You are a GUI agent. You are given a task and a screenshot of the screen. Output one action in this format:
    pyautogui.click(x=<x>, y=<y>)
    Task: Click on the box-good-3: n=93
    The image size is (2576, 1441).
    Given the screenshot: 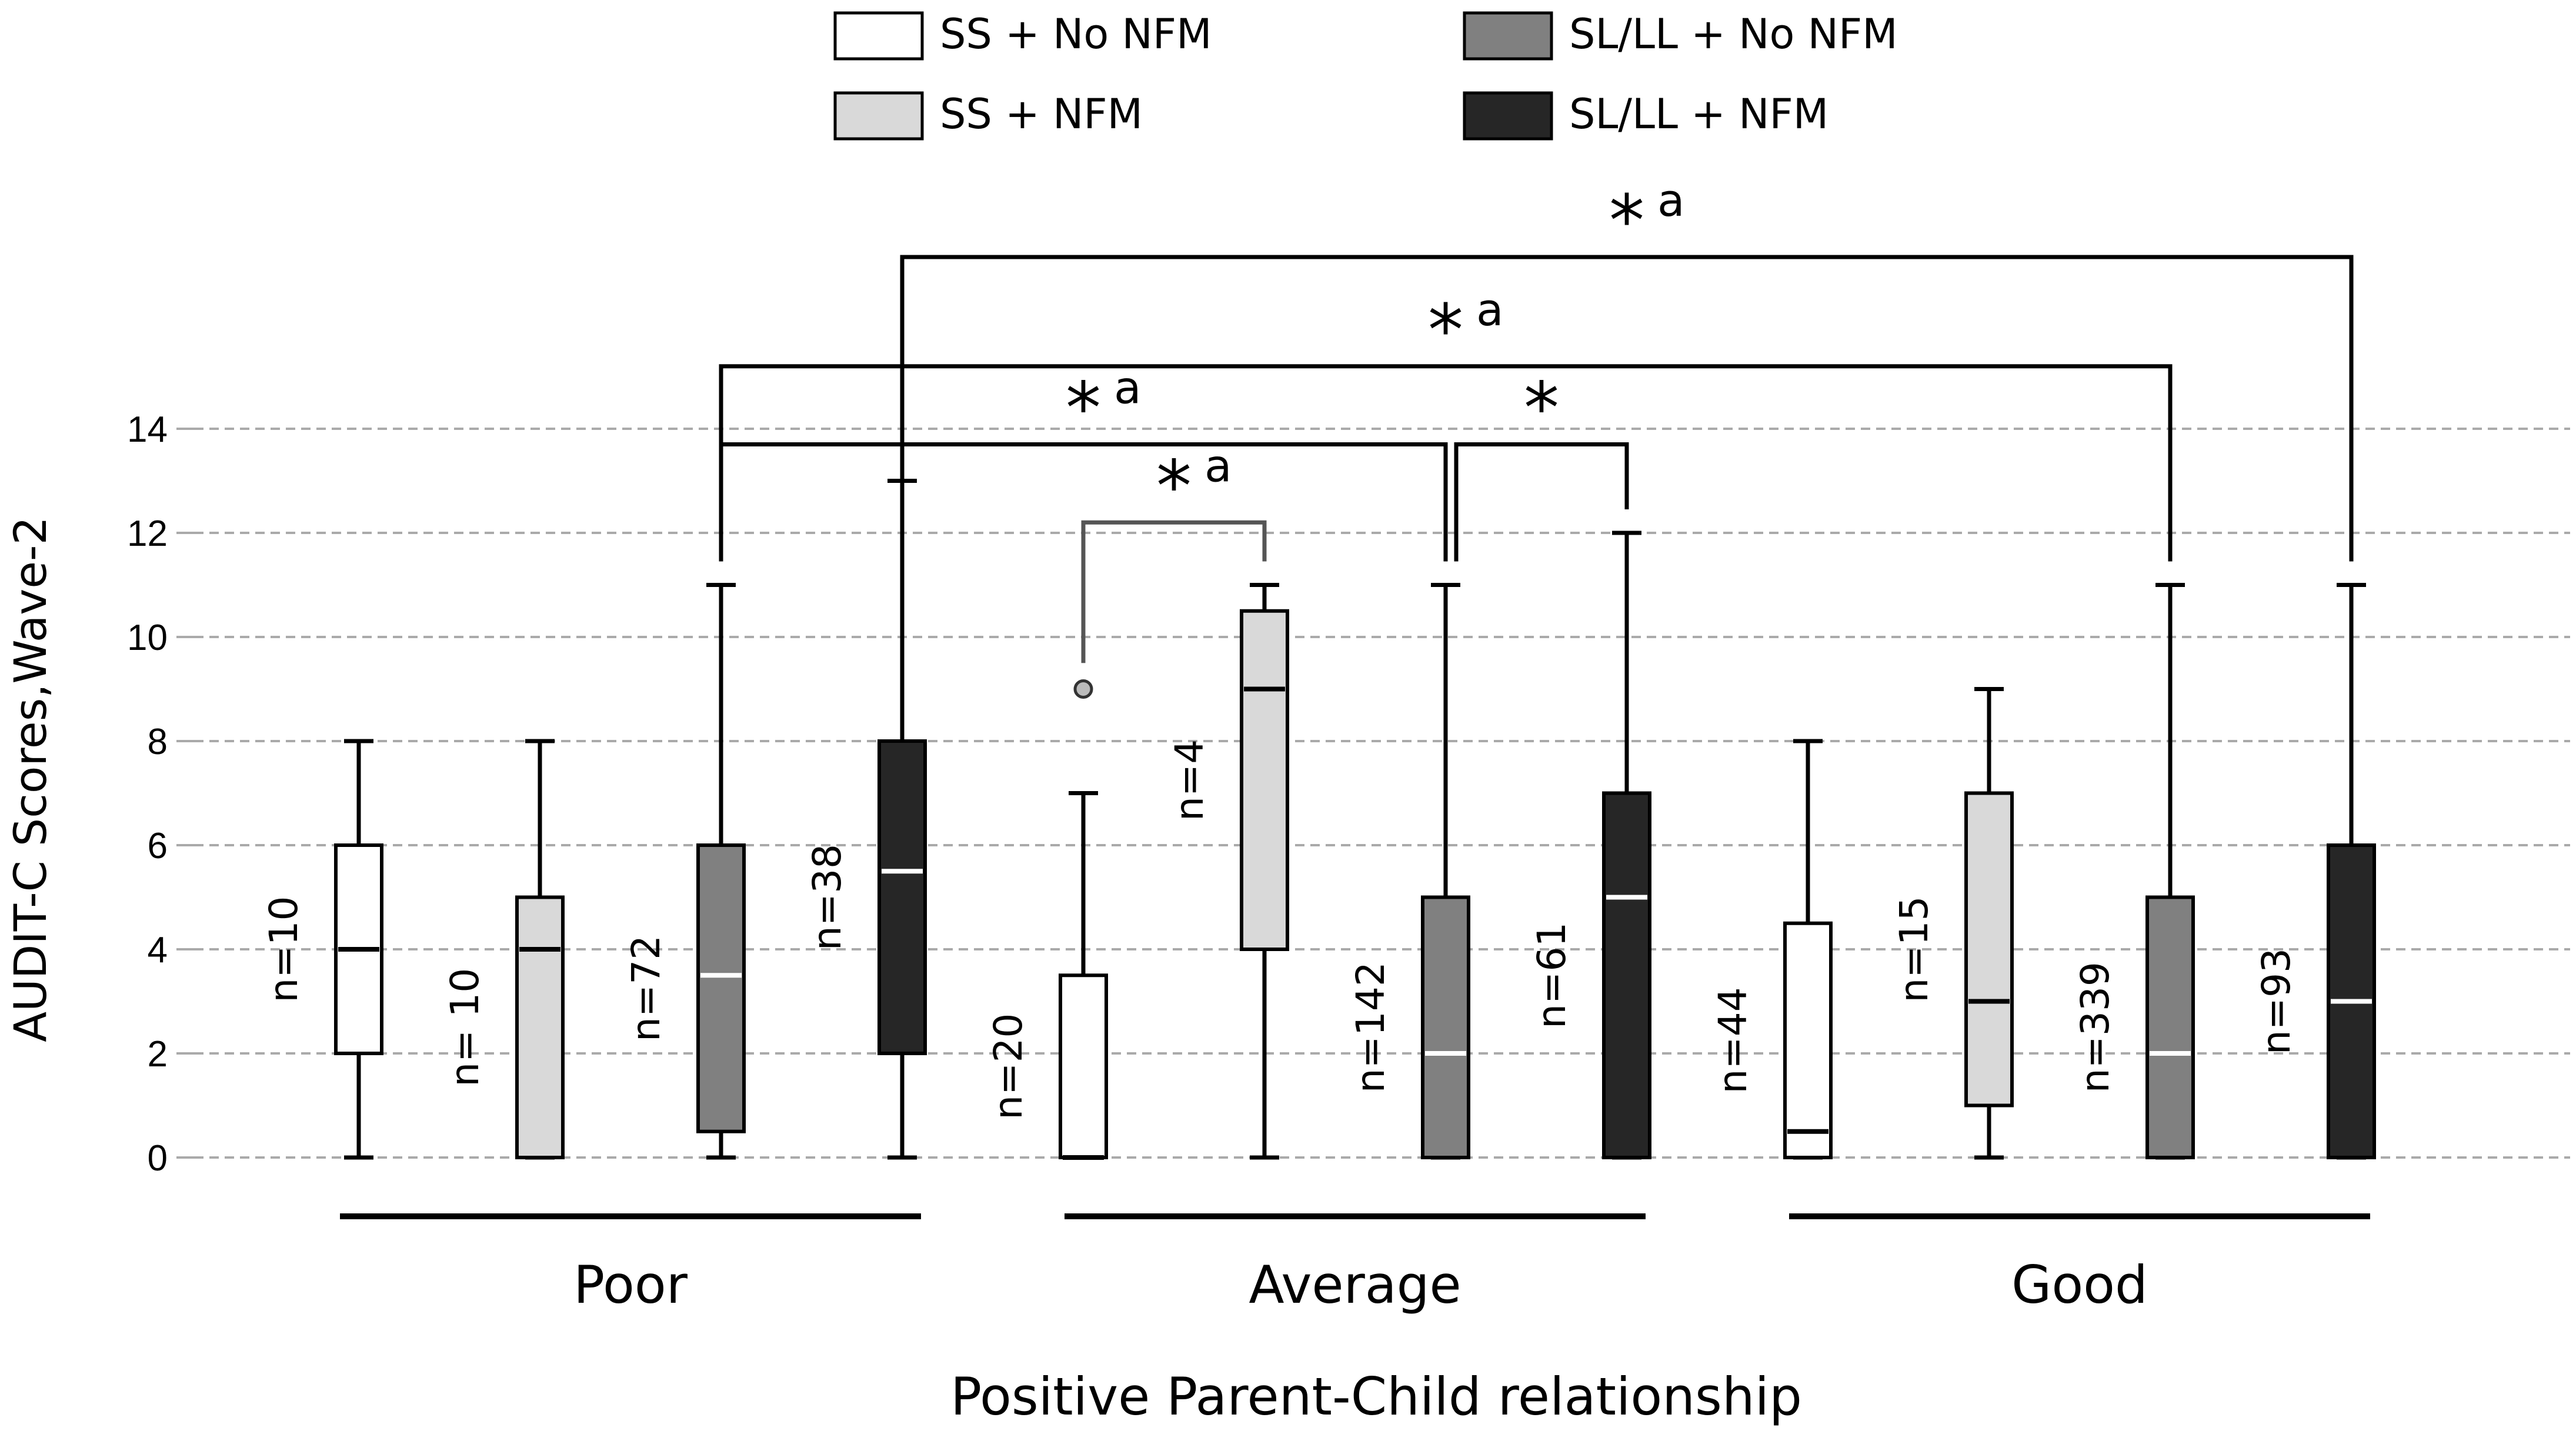 What is the action you would take?
    pyautogui.click(x=2315, y=871)
    